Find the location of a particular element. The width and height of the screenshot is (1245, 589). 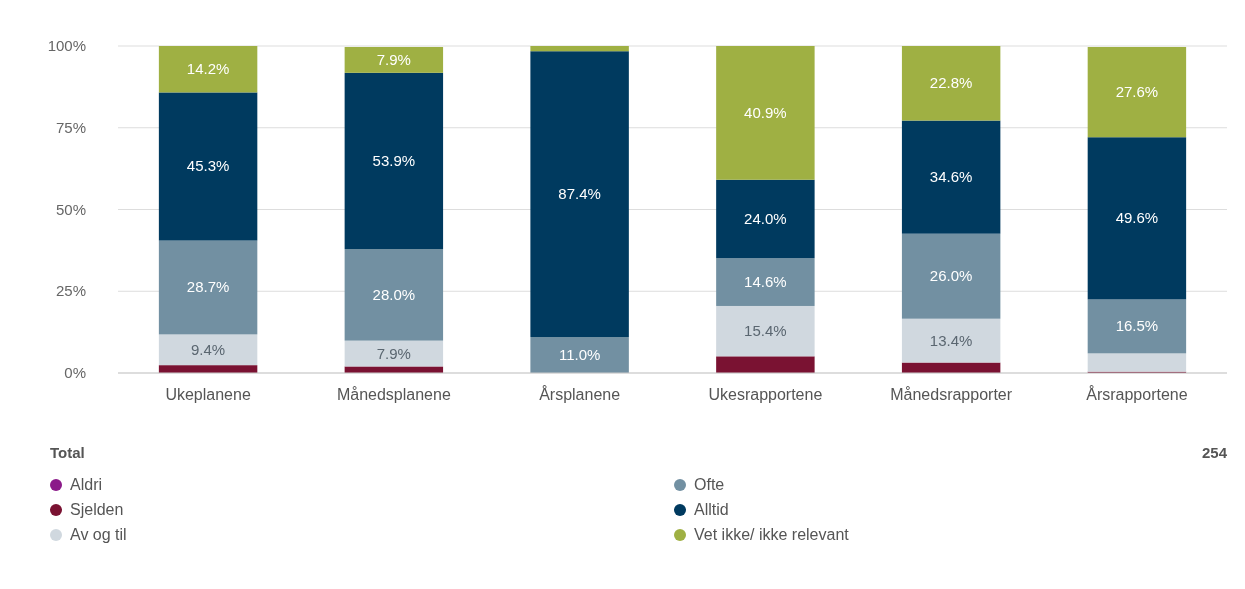

legend-label: Ofte is located at coordinates (709, 484).